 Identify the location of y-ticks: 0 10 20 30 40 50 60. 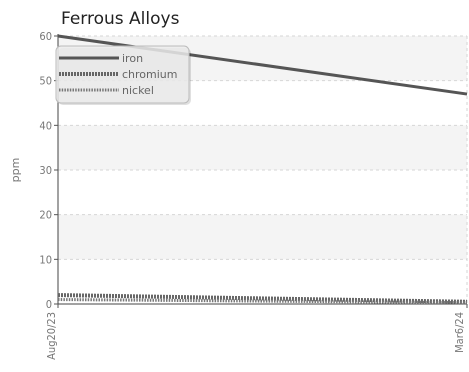
(48, 170).